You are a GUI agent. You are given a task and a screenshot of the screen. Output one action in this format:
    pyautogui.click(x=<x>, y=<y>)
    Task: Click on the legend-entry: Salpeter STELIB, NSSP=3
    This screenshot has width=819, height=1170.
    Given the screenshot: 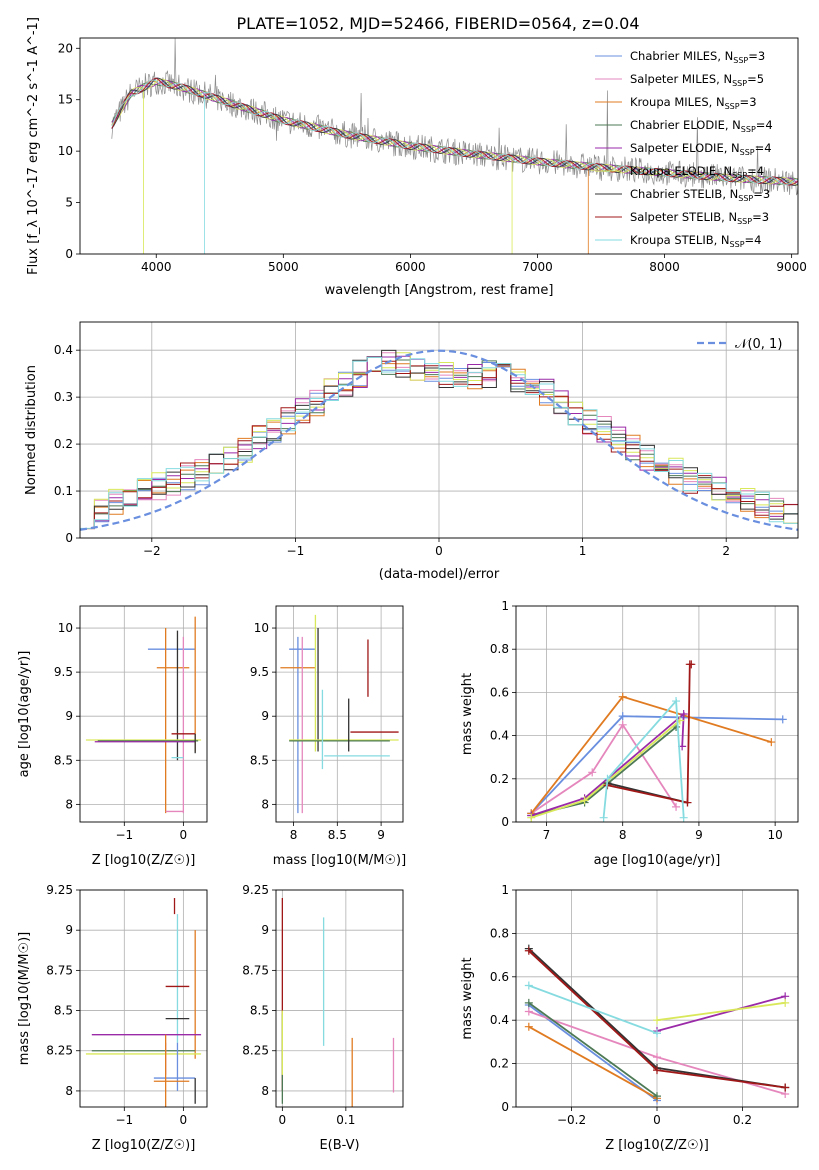 What is the action you would take?
    pyautogui.click(x=699, y=218)
    